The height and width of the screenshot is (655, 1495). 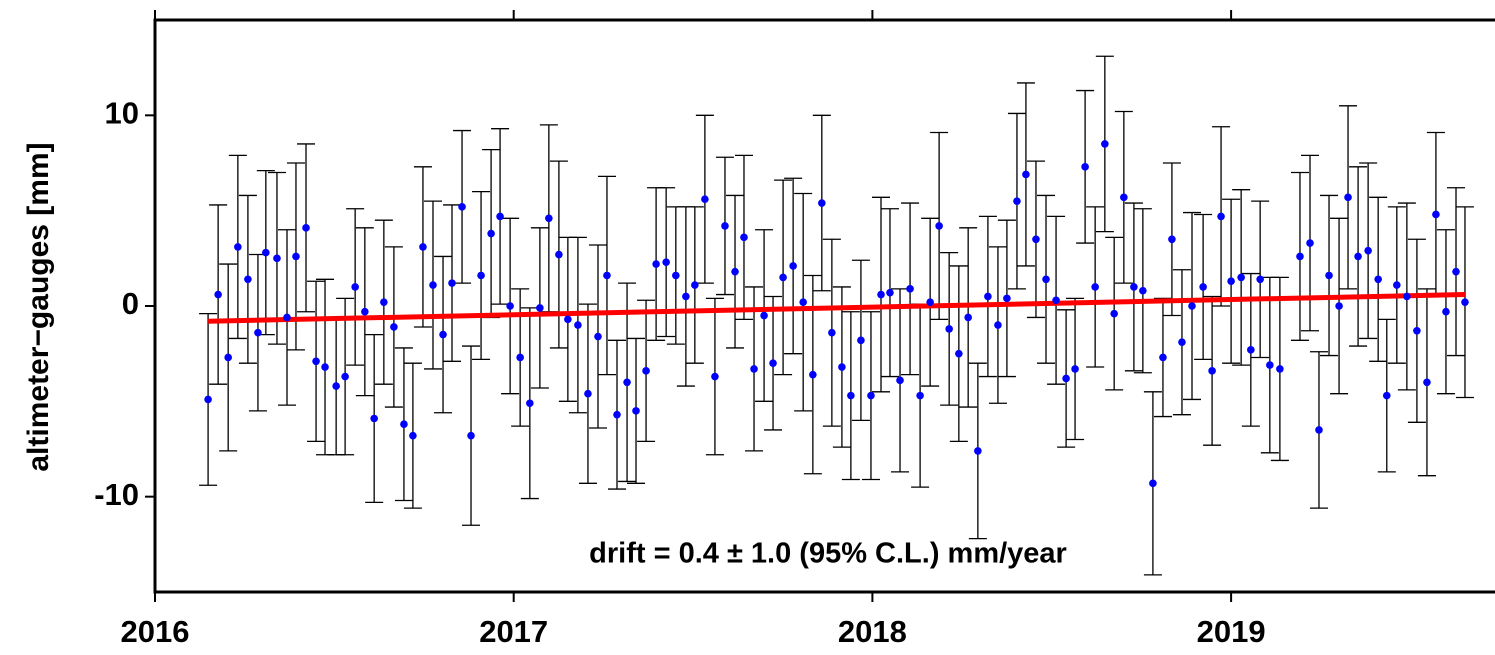 What do you see at coordinates (130, 303) in the screenshot?
I see `y-tick-label: 0` at bounding box center [130, 303].